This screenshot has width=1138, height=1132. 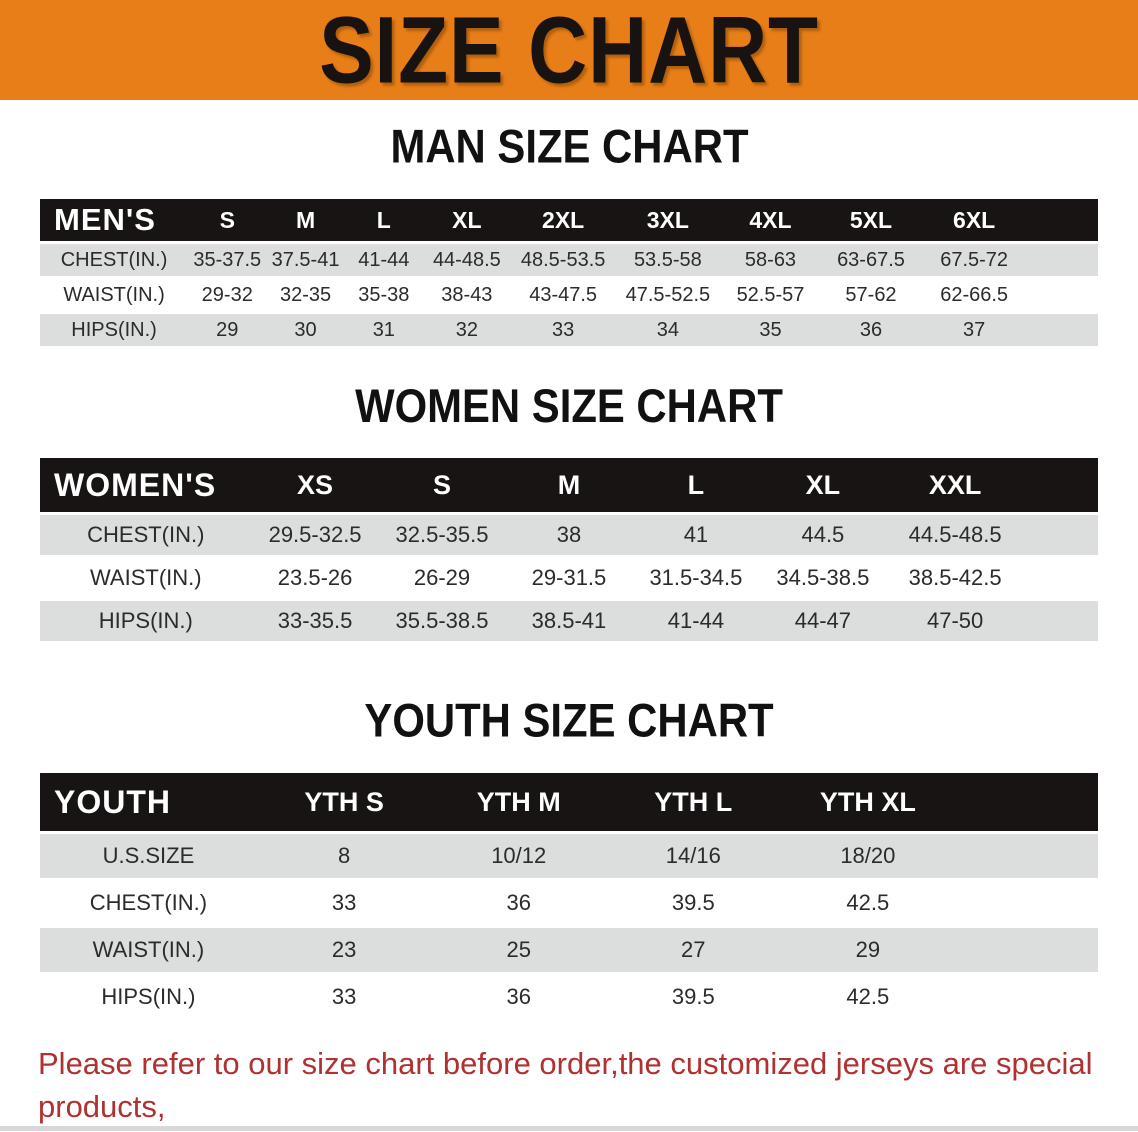 I want to click on size-value-cell: 38.5-41, so click(x=569, y=621).